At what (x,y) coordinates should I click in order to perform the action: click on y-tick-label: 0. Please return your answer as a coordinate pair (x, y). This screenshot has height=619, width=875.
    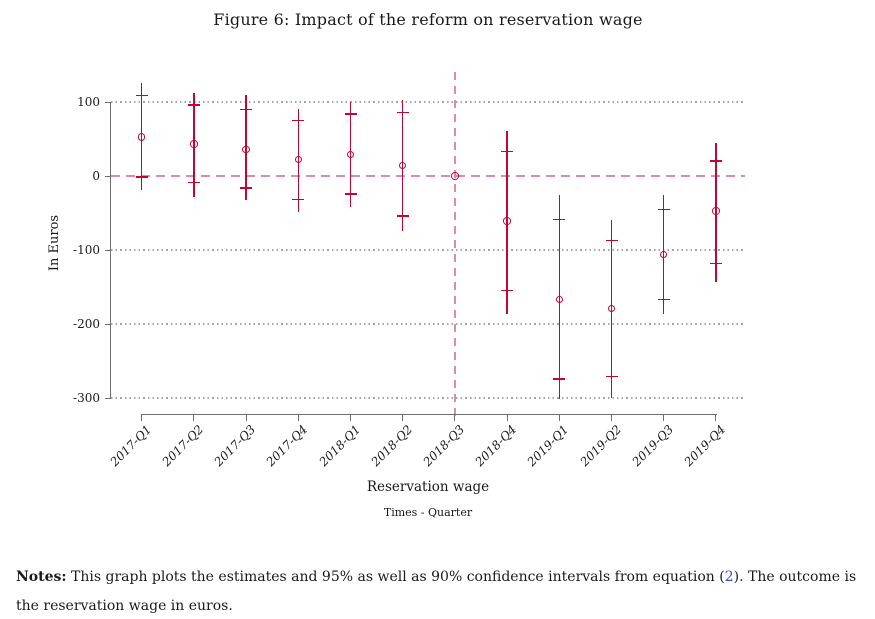
    Looking at the image, I should click on (96, 176).